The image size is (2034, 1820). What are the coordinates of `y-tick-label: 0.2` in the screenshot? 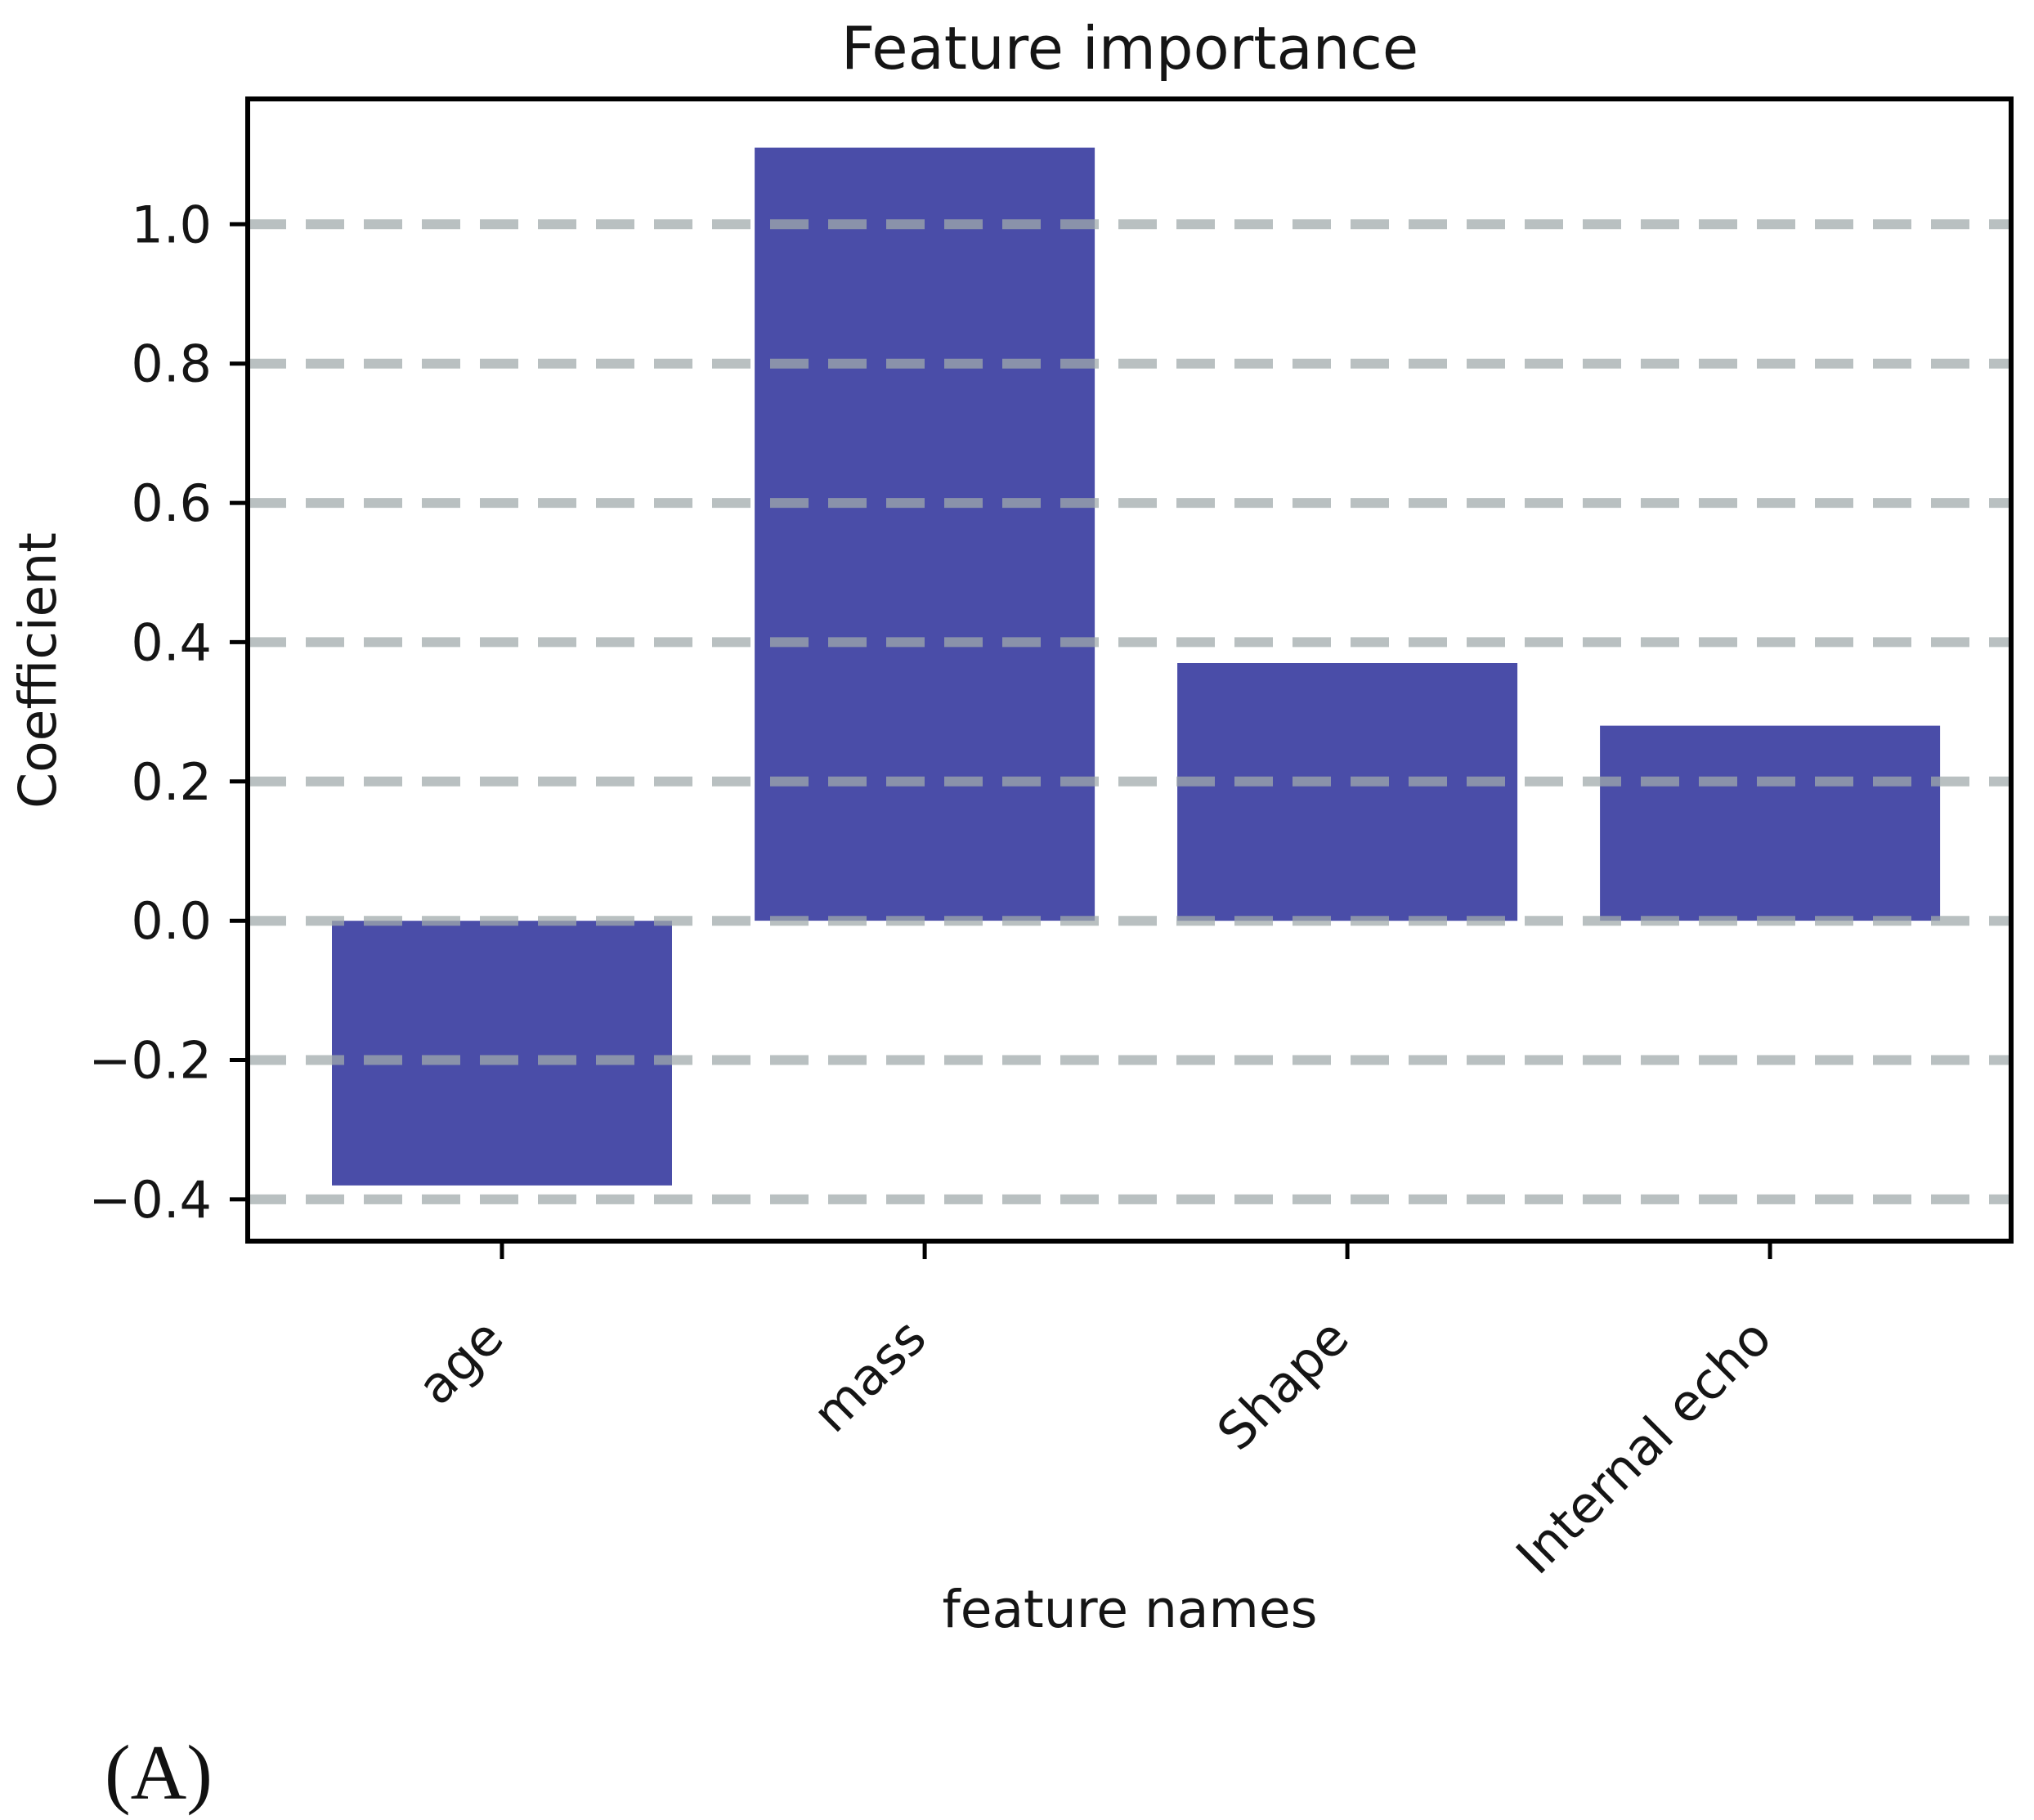 It's located at (171, 782).